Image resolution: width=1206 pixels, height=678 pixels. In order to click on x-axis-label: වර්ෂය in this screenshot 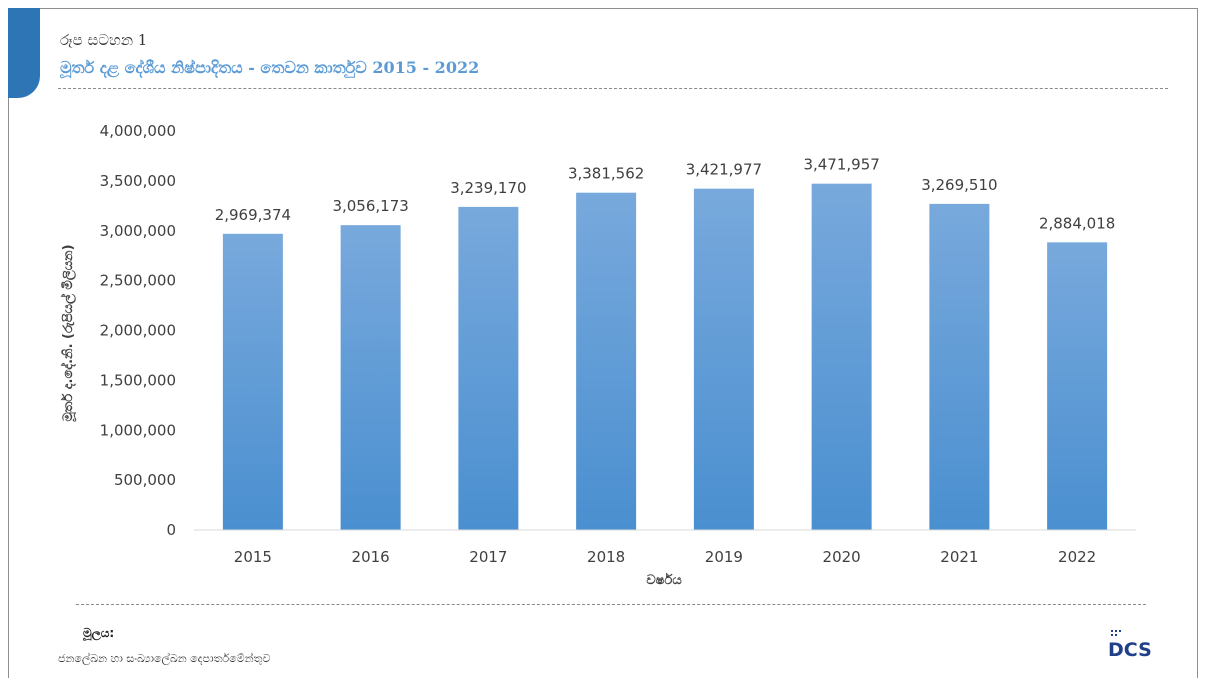, I will do `click(664, 580)`.